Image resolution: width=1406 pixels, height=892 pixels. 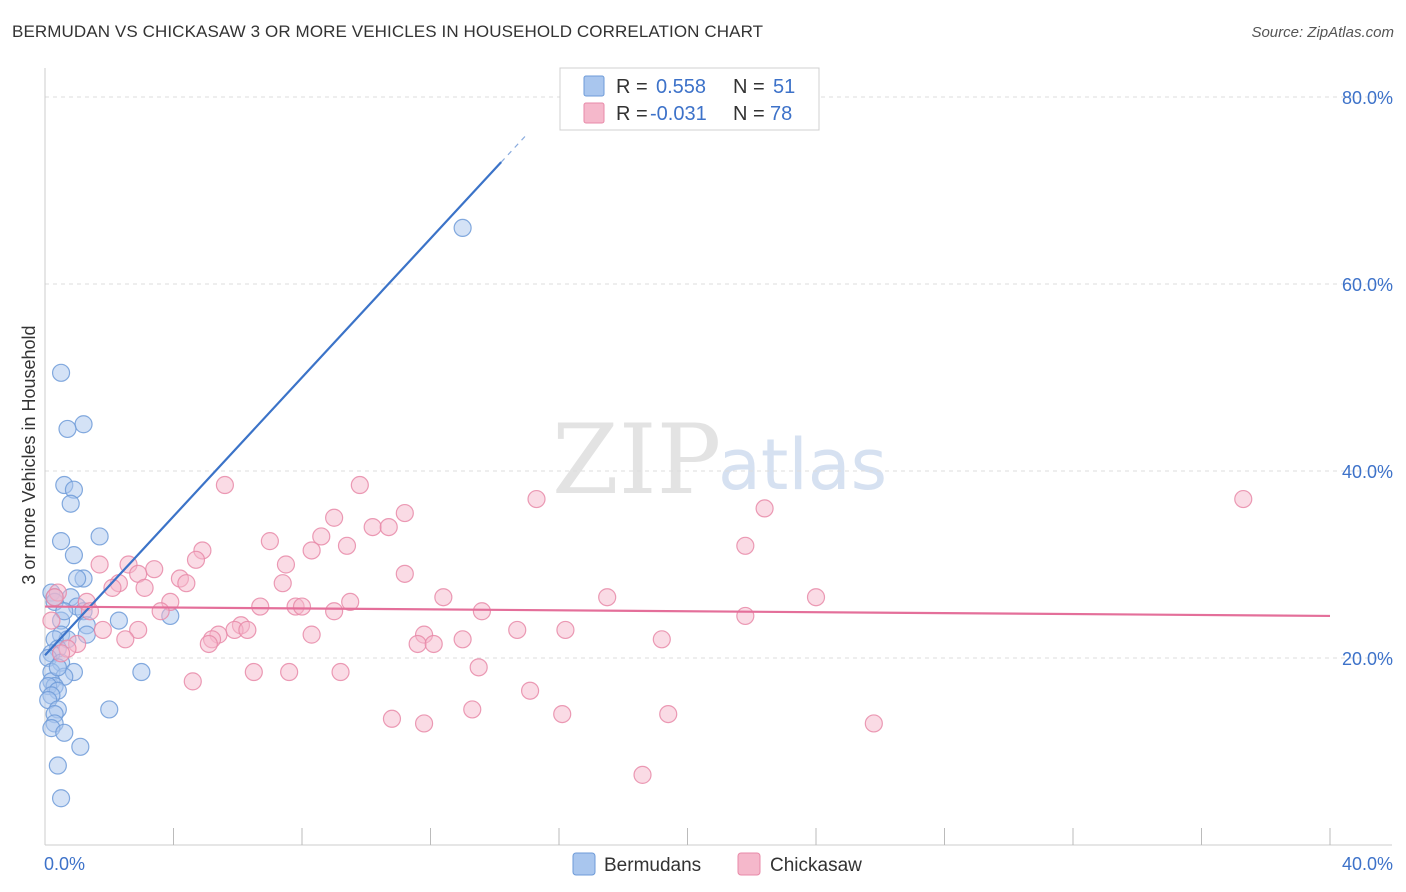 What do you see at coordinates (681, 87) in the screenshot?
I see `legend-r-value-bermudans: 0.558` at bounding box center [681, 87].